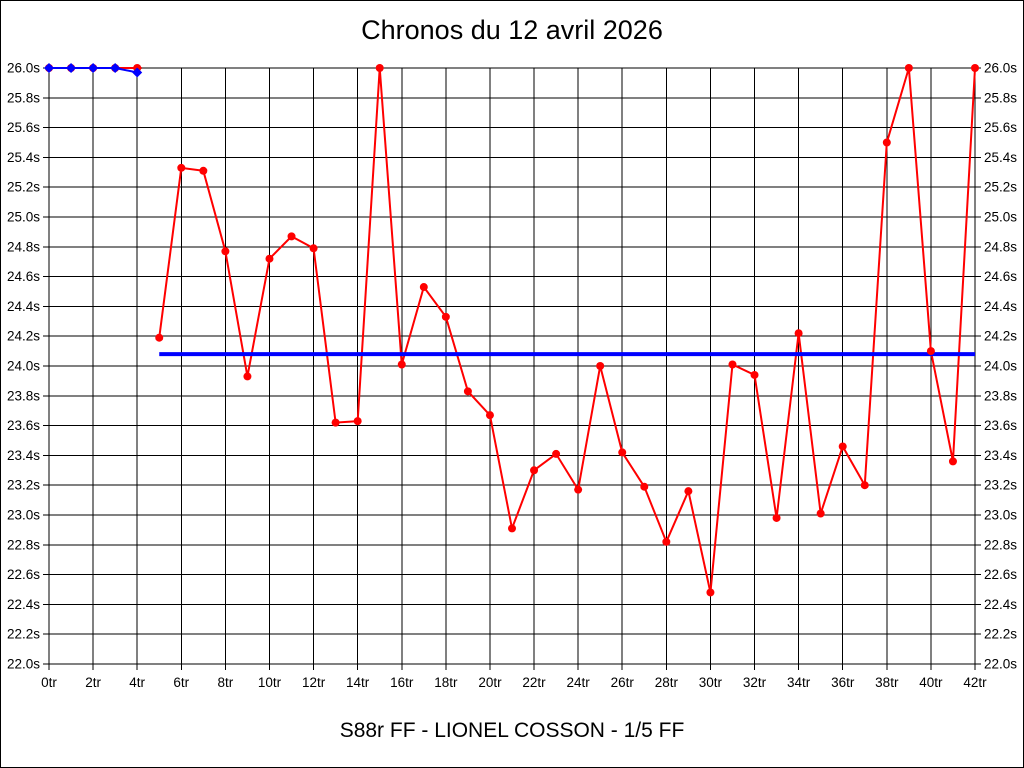 Image resolution: width=1024 pixels, height=768 pixels. What do you see at coordinates (23, 97) in the screenshot?
I see `y-axis-label-left: 25.8s` at bounding box center [23, 97].